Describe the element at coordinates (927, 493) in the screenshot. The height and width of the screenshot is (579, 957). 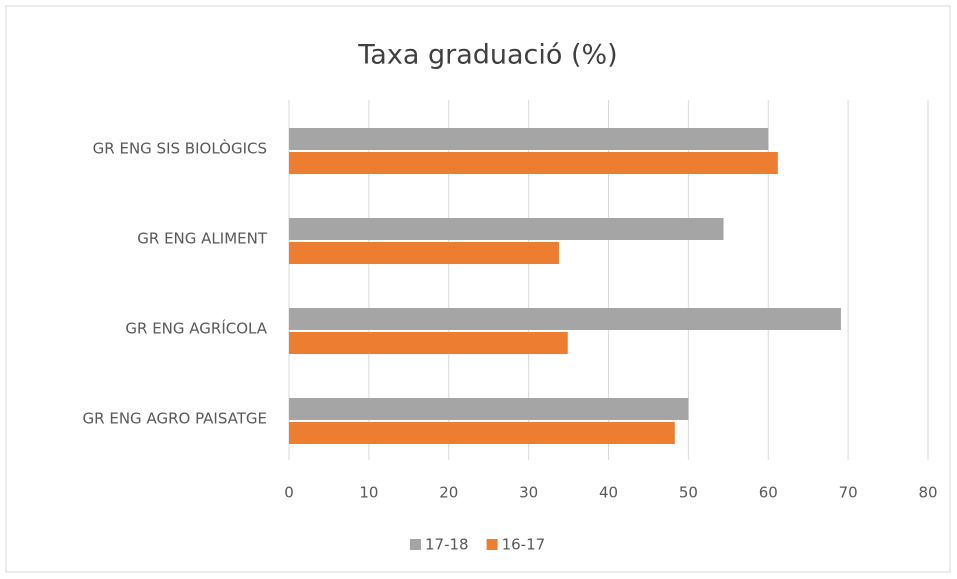
I see `x-tick-label: 80` at that location.